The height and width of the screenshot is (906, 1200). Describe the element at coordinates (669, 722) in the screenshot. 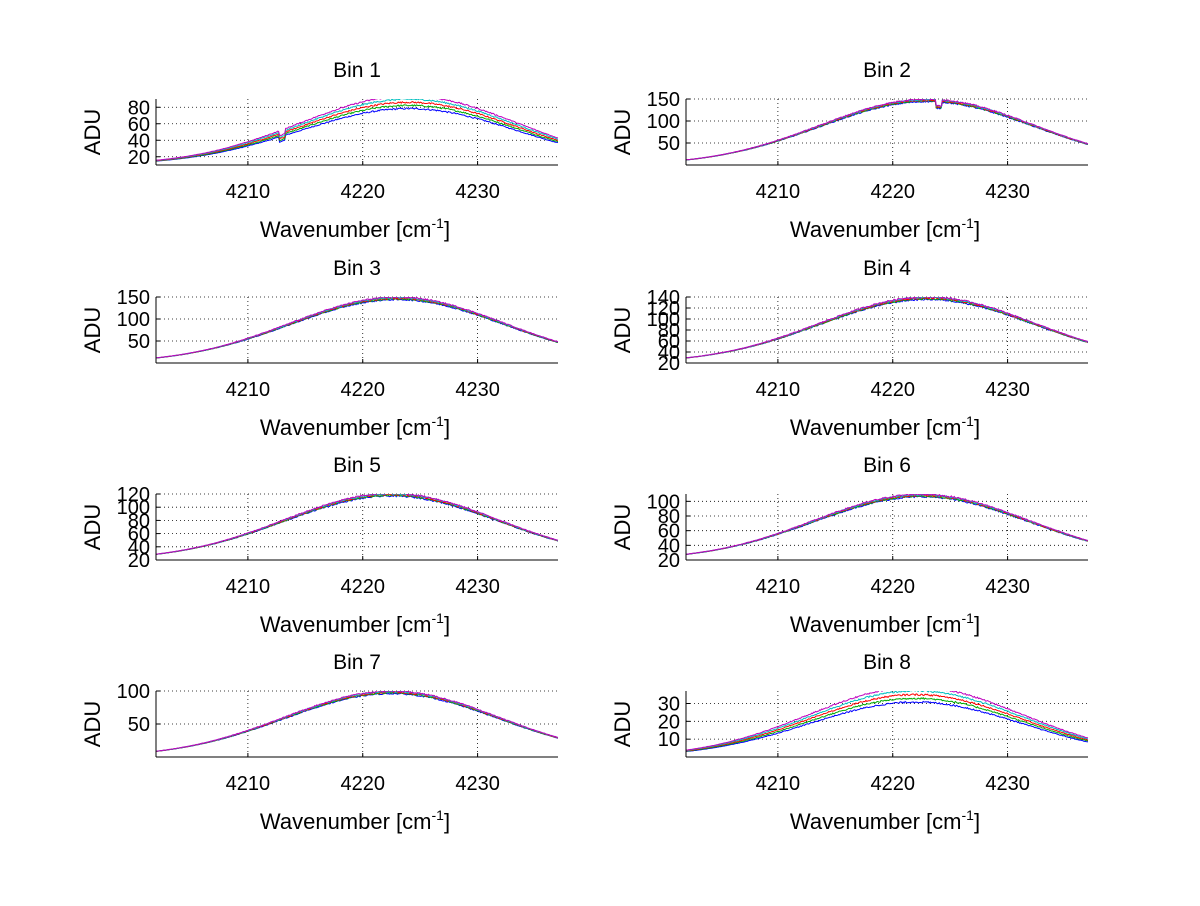

I see `y-tick-label: 20` at that location.